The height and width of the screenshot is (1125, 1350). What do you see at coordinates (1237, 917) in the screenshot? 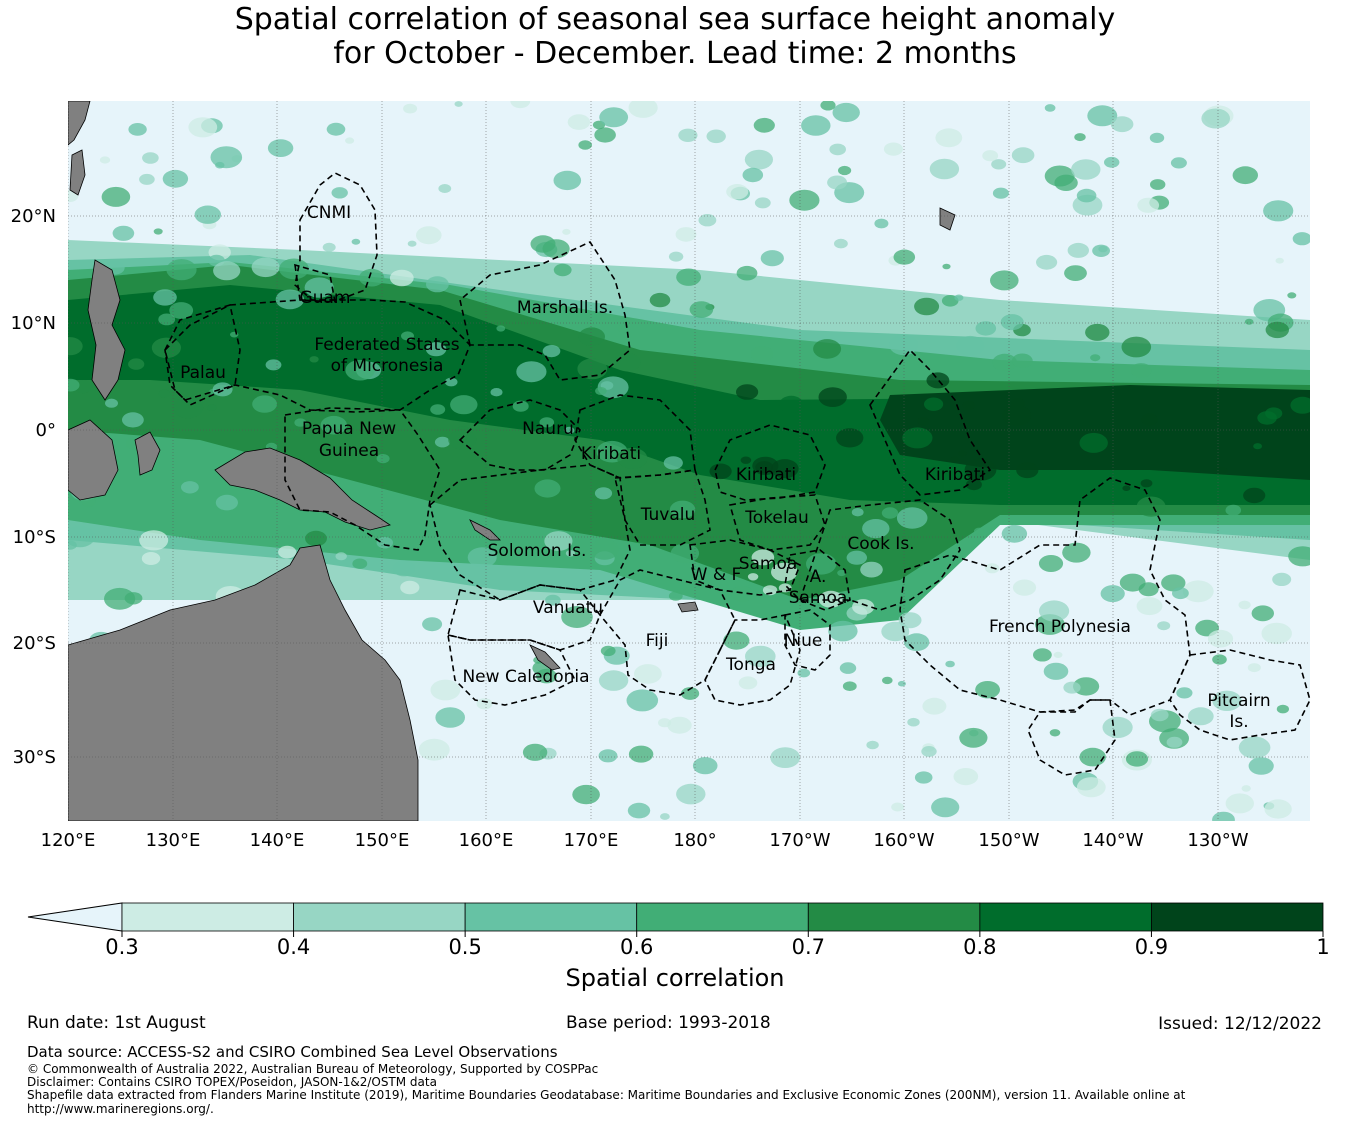
I see `colorbar-segment` at bounding box center [1237, 917].